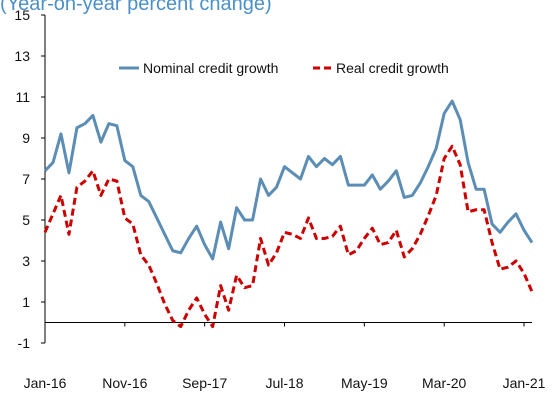 This screenshot has height=393, width=558. Describe the element at coordinates (26, 302) in the screenshot. I see `y-tick-label: 1` at that location.